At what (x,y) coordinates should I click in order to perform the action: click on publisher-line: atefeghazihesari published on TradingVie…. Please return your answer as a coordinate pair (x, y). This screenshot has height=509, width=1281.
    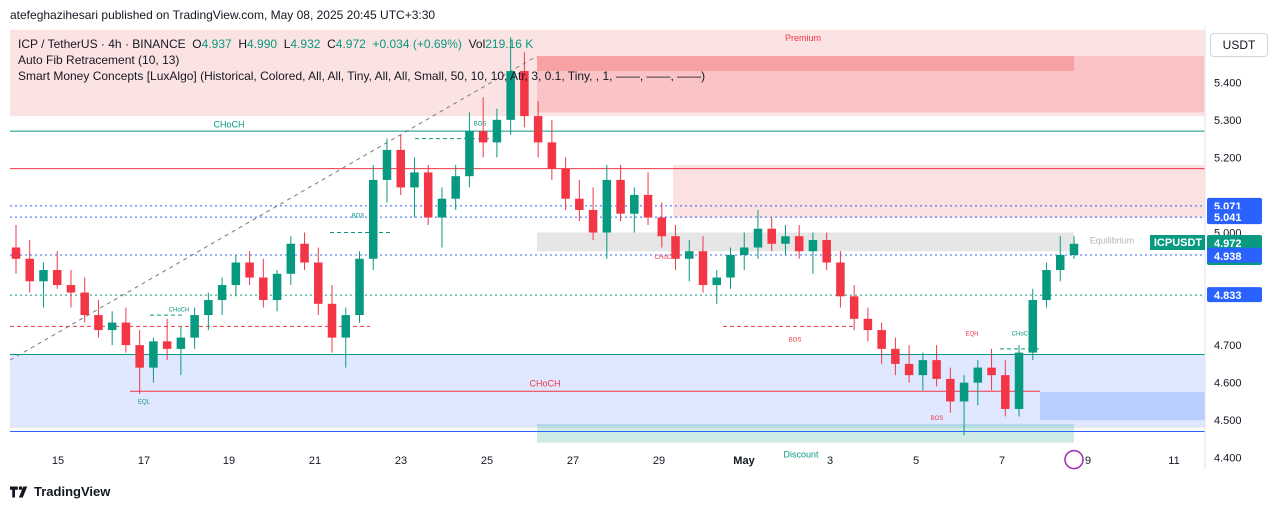
    Looking at the image, I should click on (223, 15).